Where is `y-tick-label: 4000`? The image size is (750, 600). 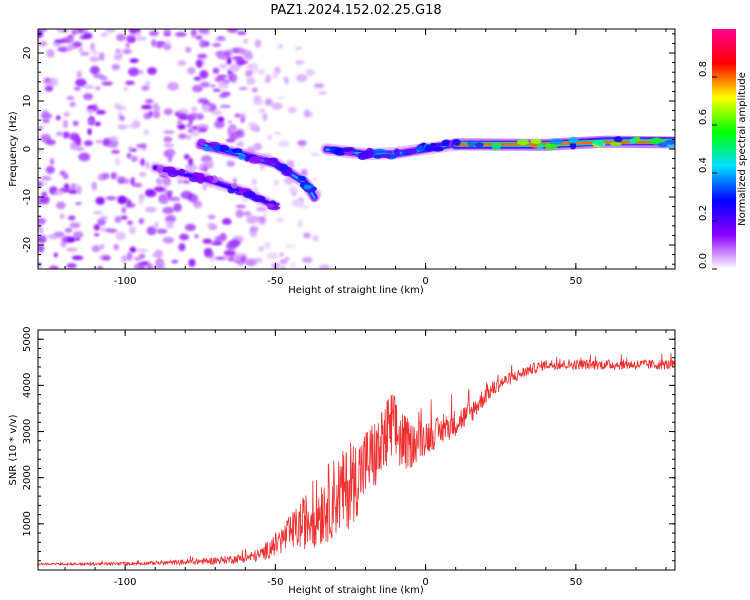
y-tick-label: 4000 is located at coordinates (27, 385).